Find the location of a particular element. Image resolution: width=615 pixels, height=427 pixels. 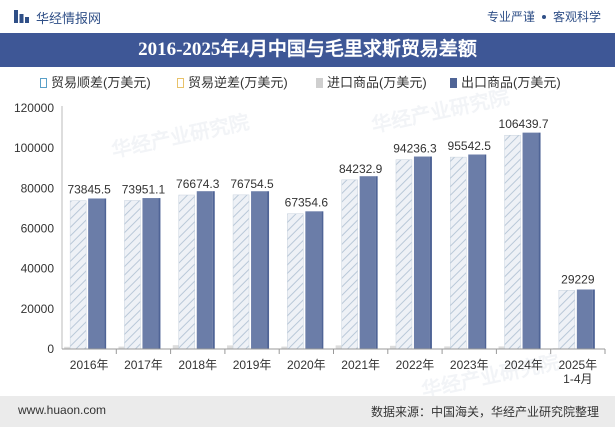

y-tick-label: 20000 is located at coordinates (38, 309).